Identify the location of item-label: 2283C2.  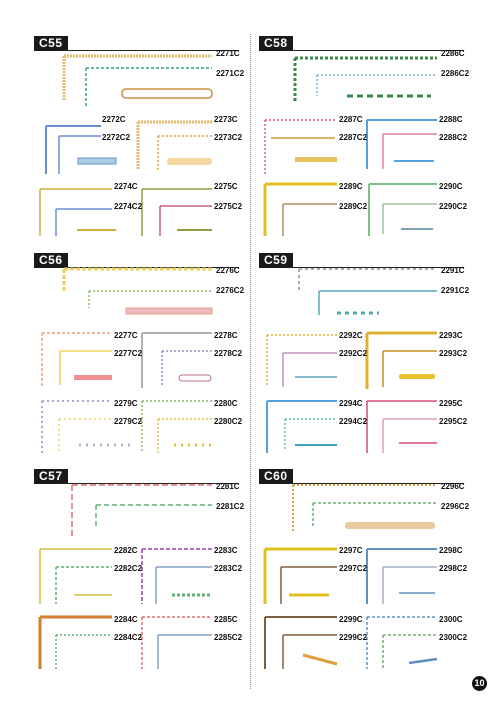
(228, 568).